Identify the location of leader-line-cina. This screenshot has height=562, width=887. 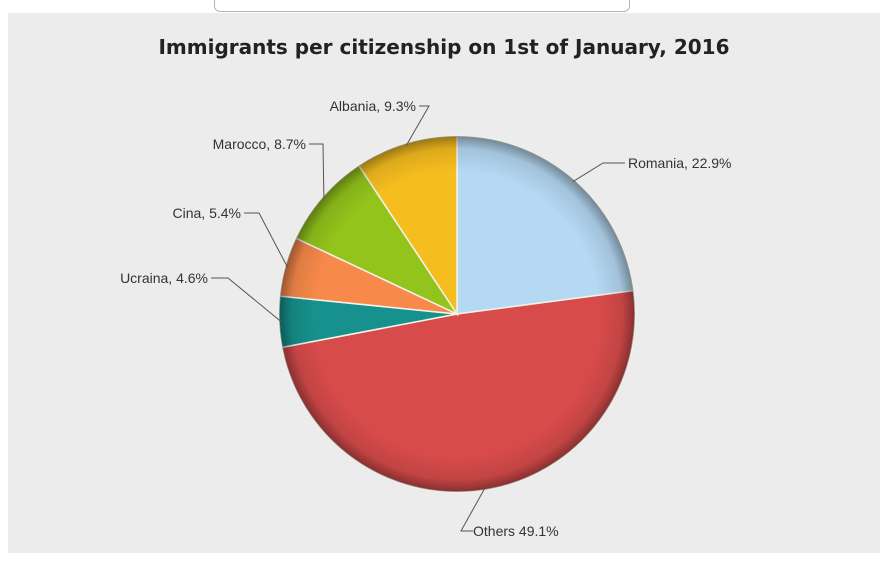
(266, 240).